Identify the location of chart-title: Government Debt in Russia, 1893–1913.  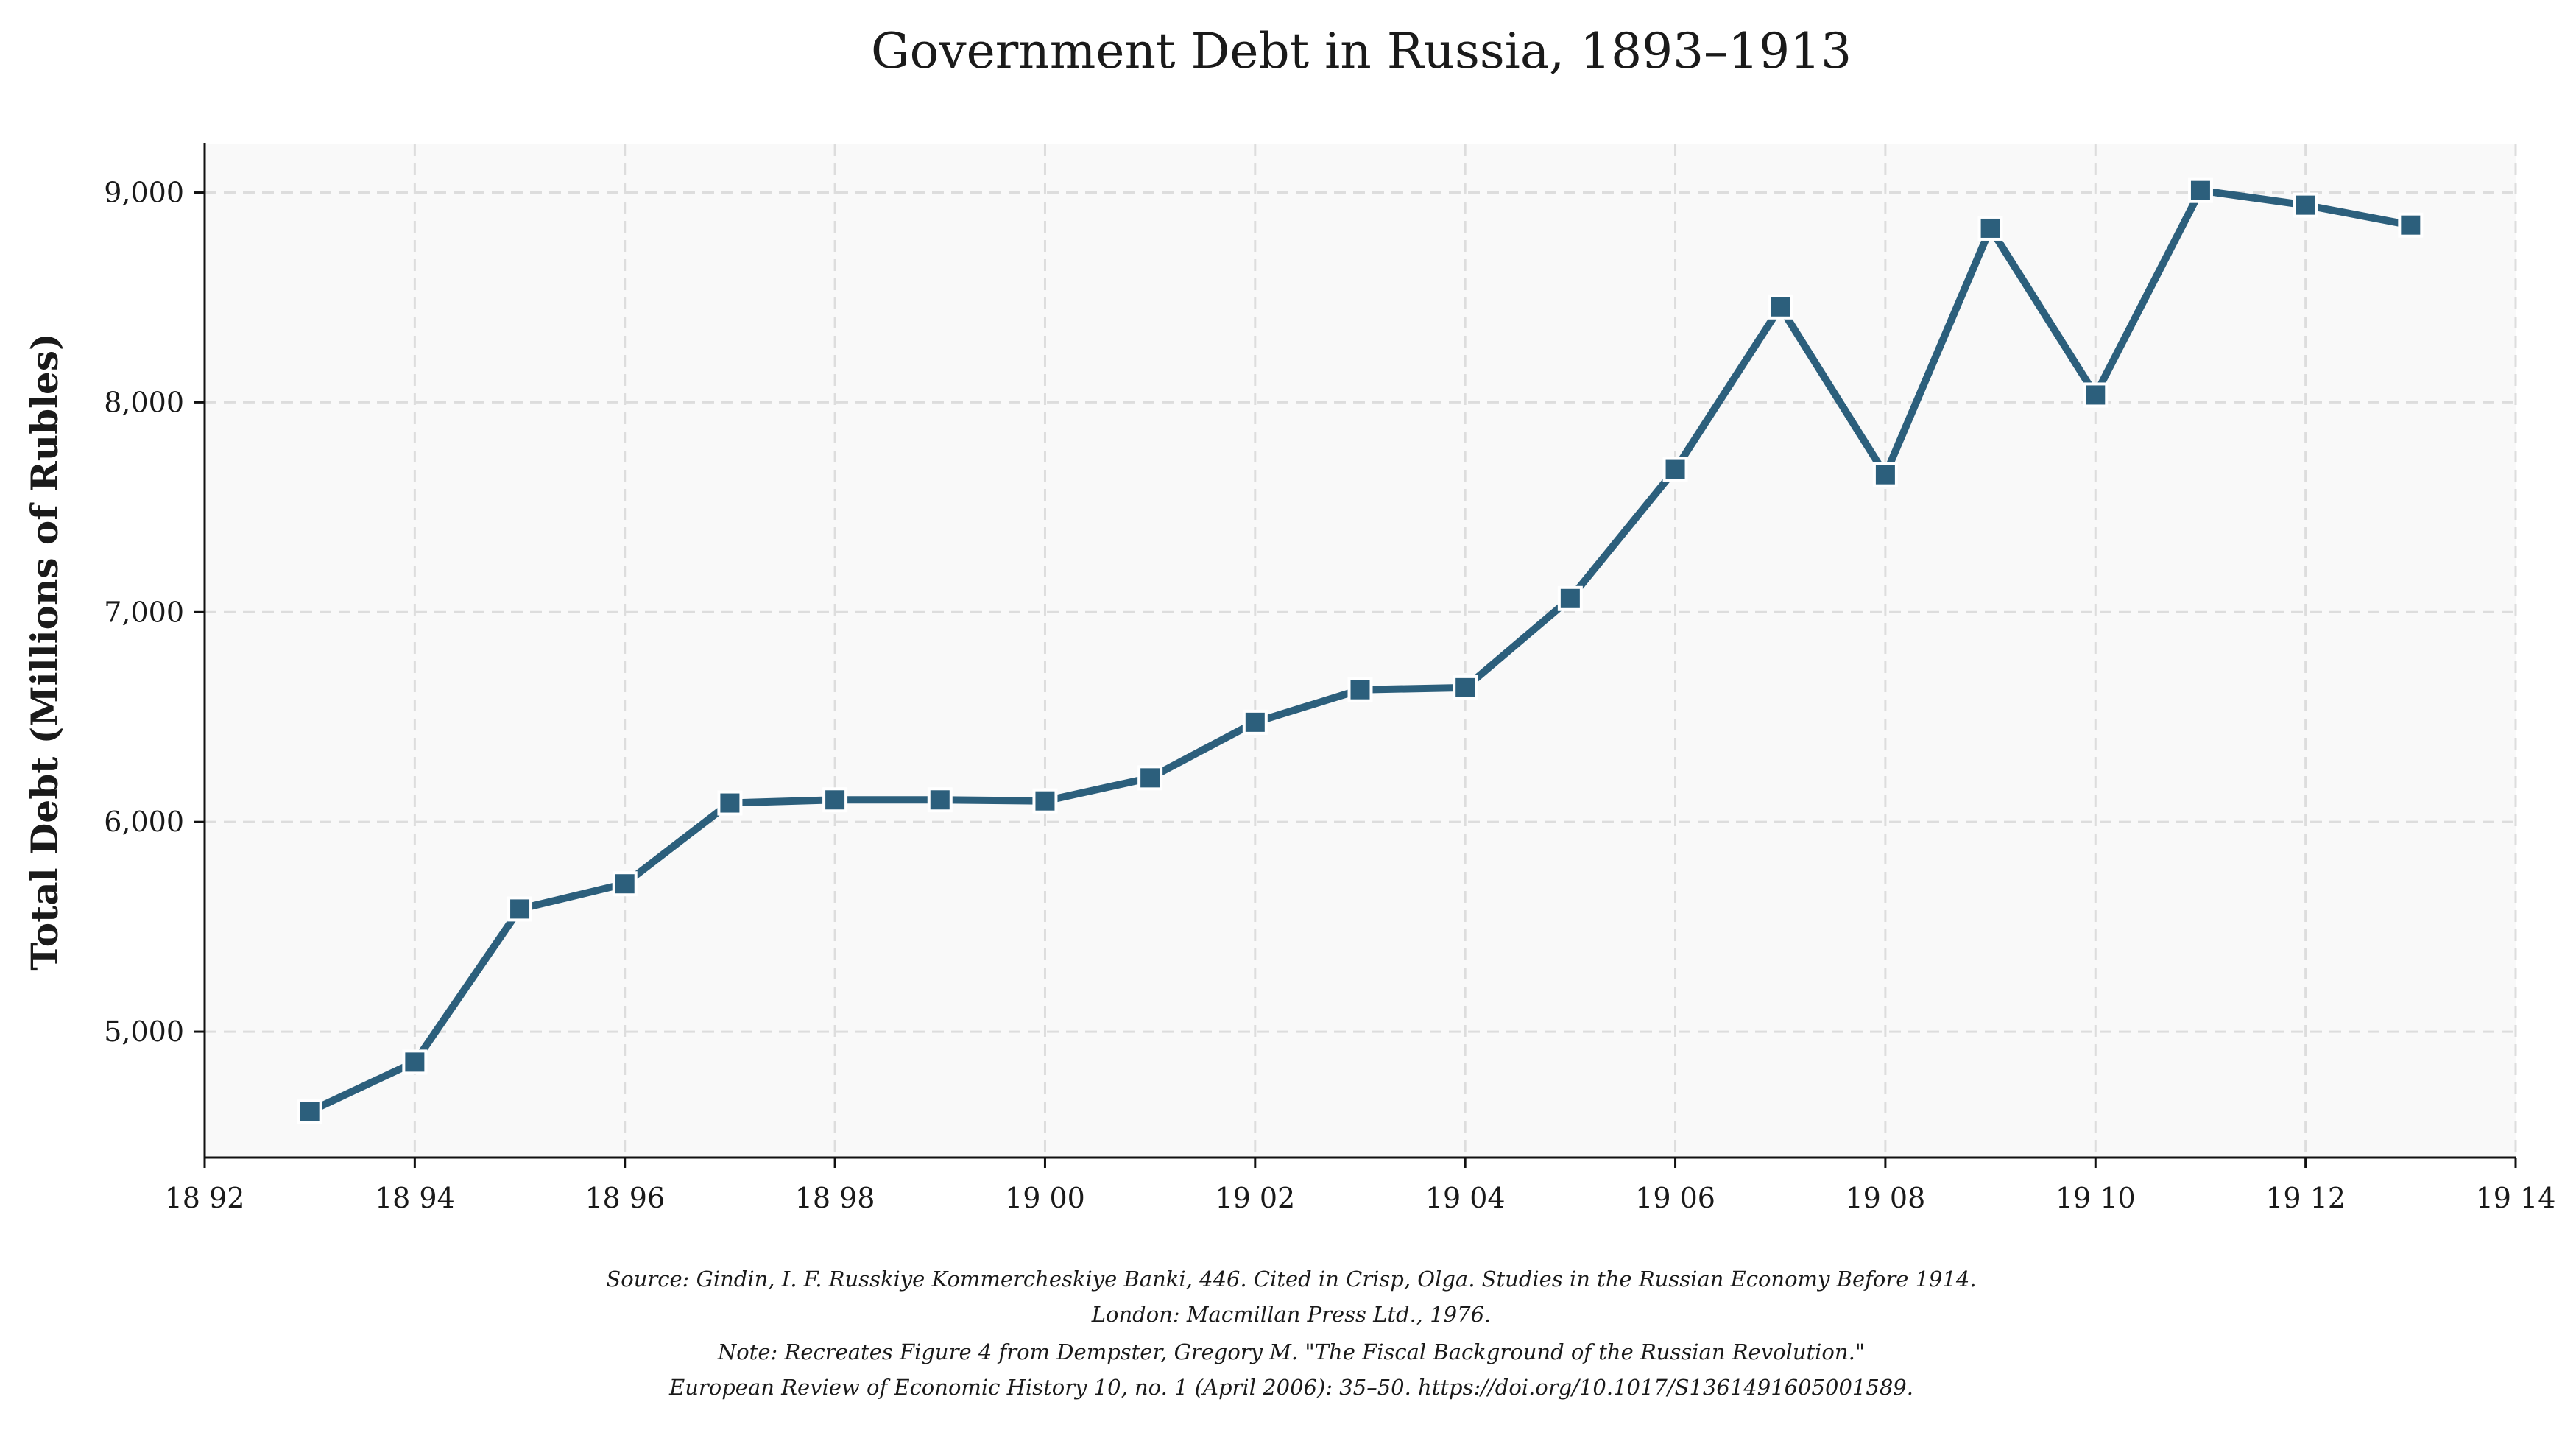
(1361, 51).